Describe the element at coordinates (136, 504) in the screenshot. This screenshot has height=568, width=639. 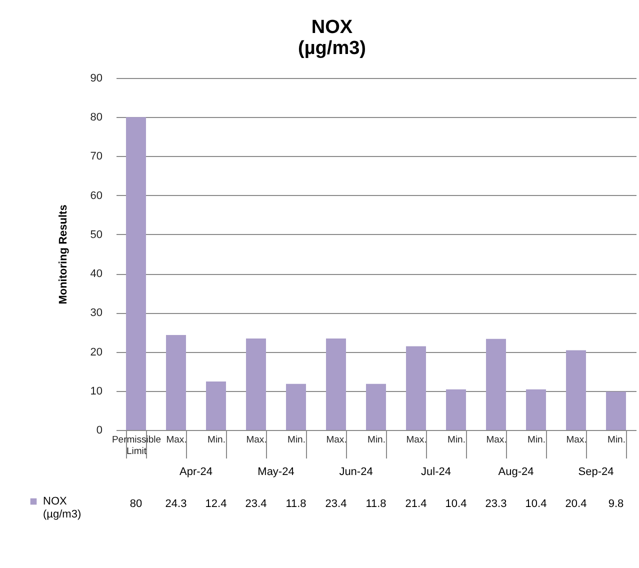
I see `data-label: 80` at that location.